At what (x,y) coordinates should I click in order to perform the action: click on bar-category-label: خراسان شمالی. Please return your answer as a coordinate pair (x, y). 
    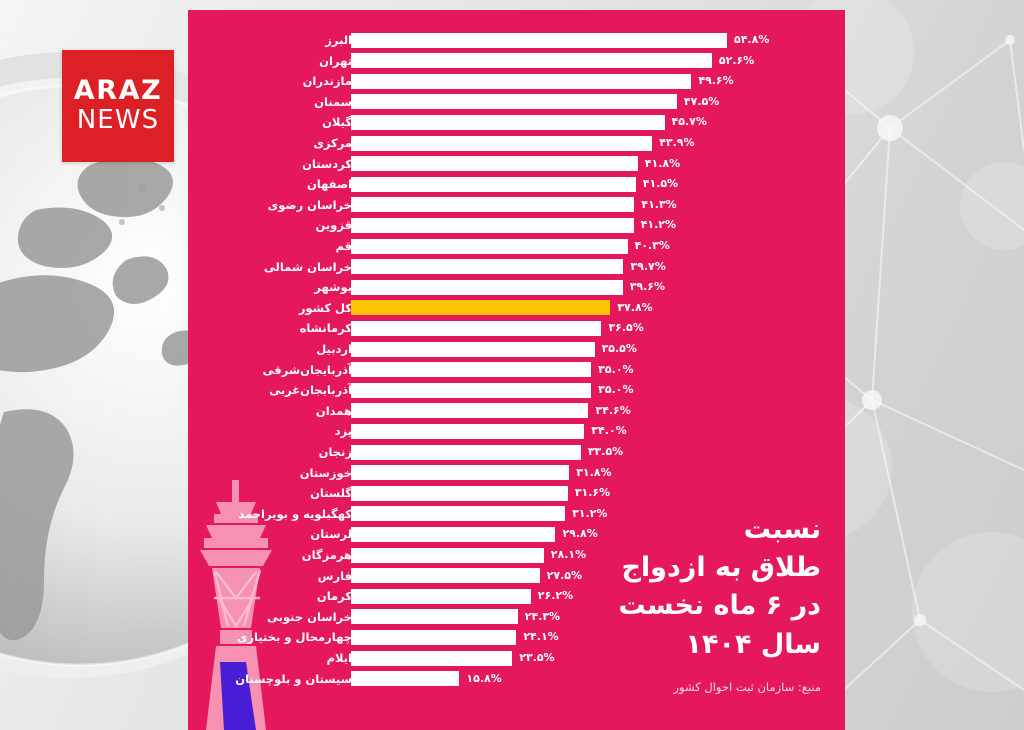
    Looking at the image, I should click on (307, 266).